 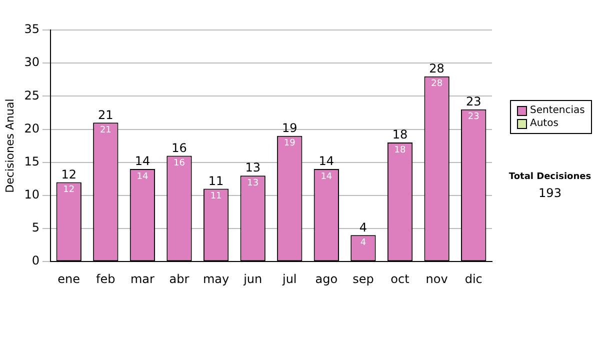 What do you see at coordinates (142, 279) in the screenshot?
I see `x-tick-label: mar` at bounding box center [142, 279].